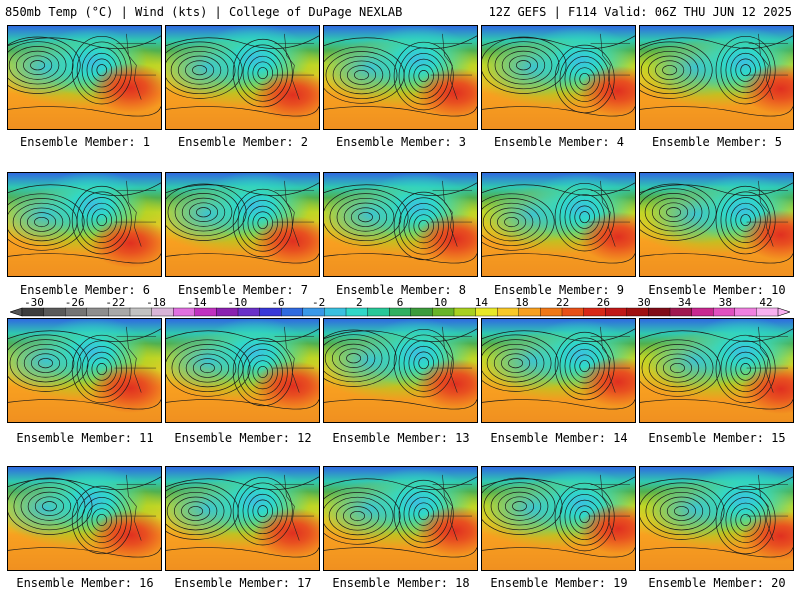  Describe the element at coordinates (74, 302) in the screenshot. I see `colorbar-tick-label: -26` at that location.